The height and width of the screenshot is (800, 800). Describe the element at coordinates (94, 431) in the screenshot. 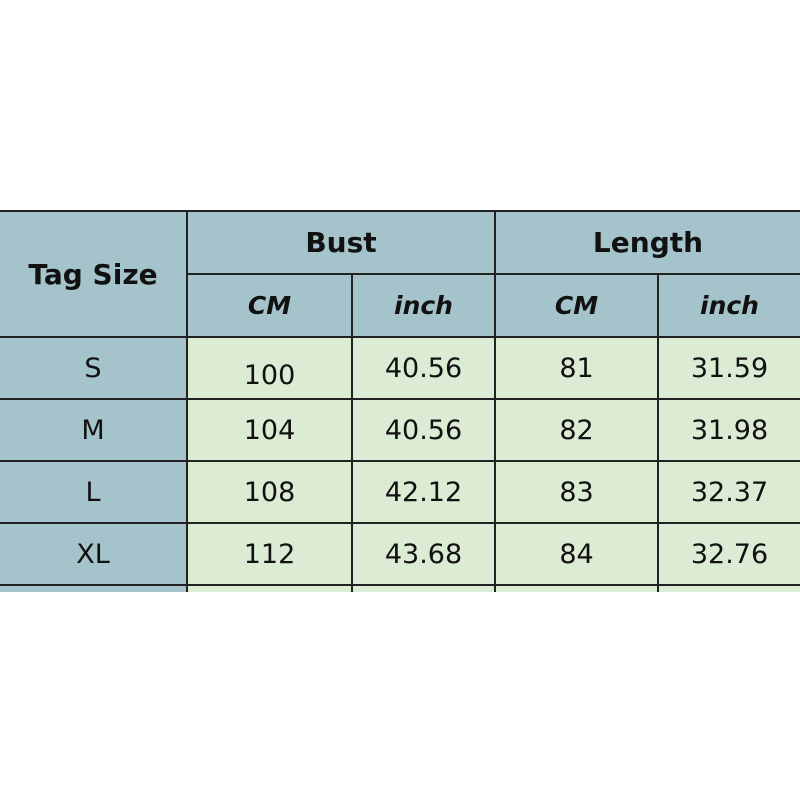

I see `cell-size: M` at that location.